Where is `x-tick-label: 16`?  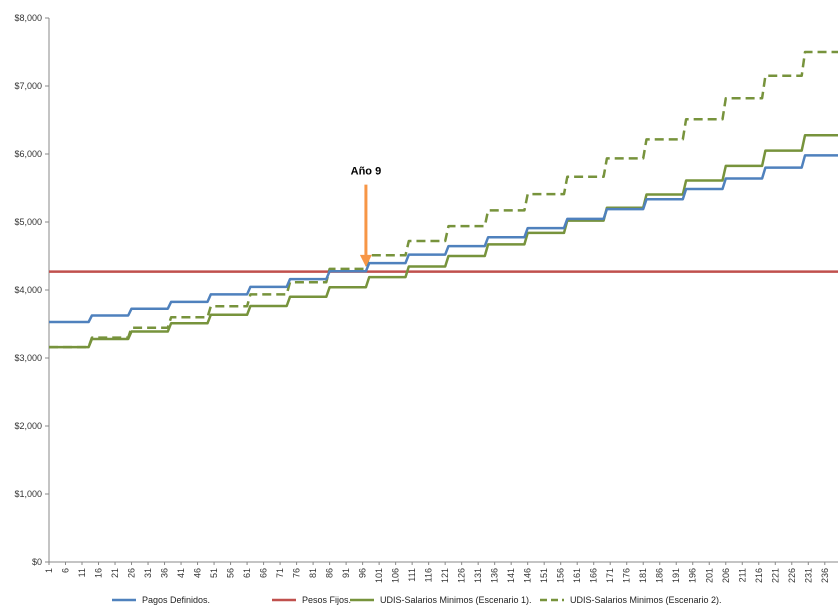
x-tick-label: 16 is located at coordinates (99, 573).